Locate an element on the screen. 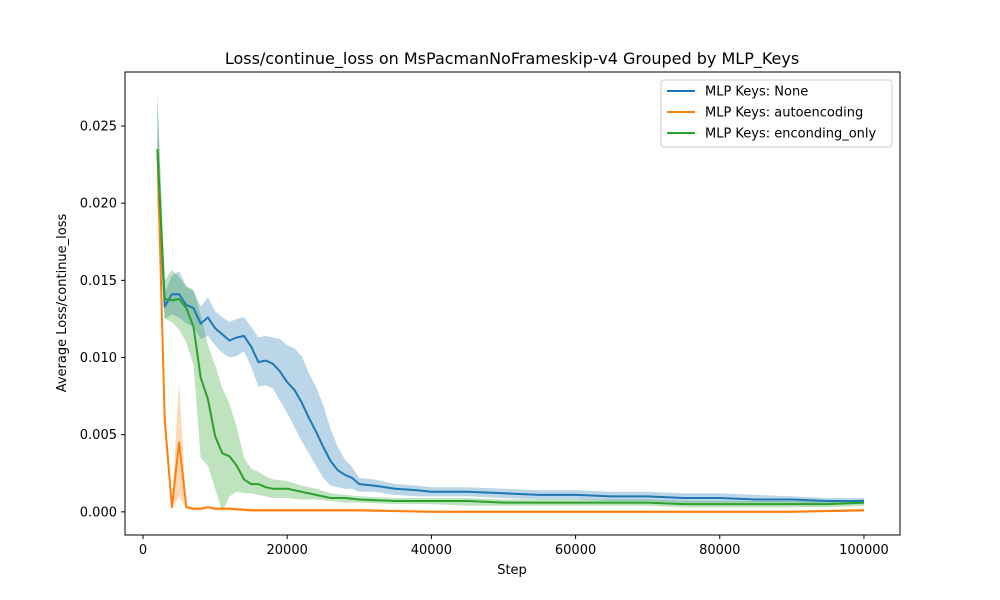 Image resolution: width=1000 pixels, height=600 pixels. legend-label-1: MLP Keys: autoencoding is located at coordinates (784, 113).